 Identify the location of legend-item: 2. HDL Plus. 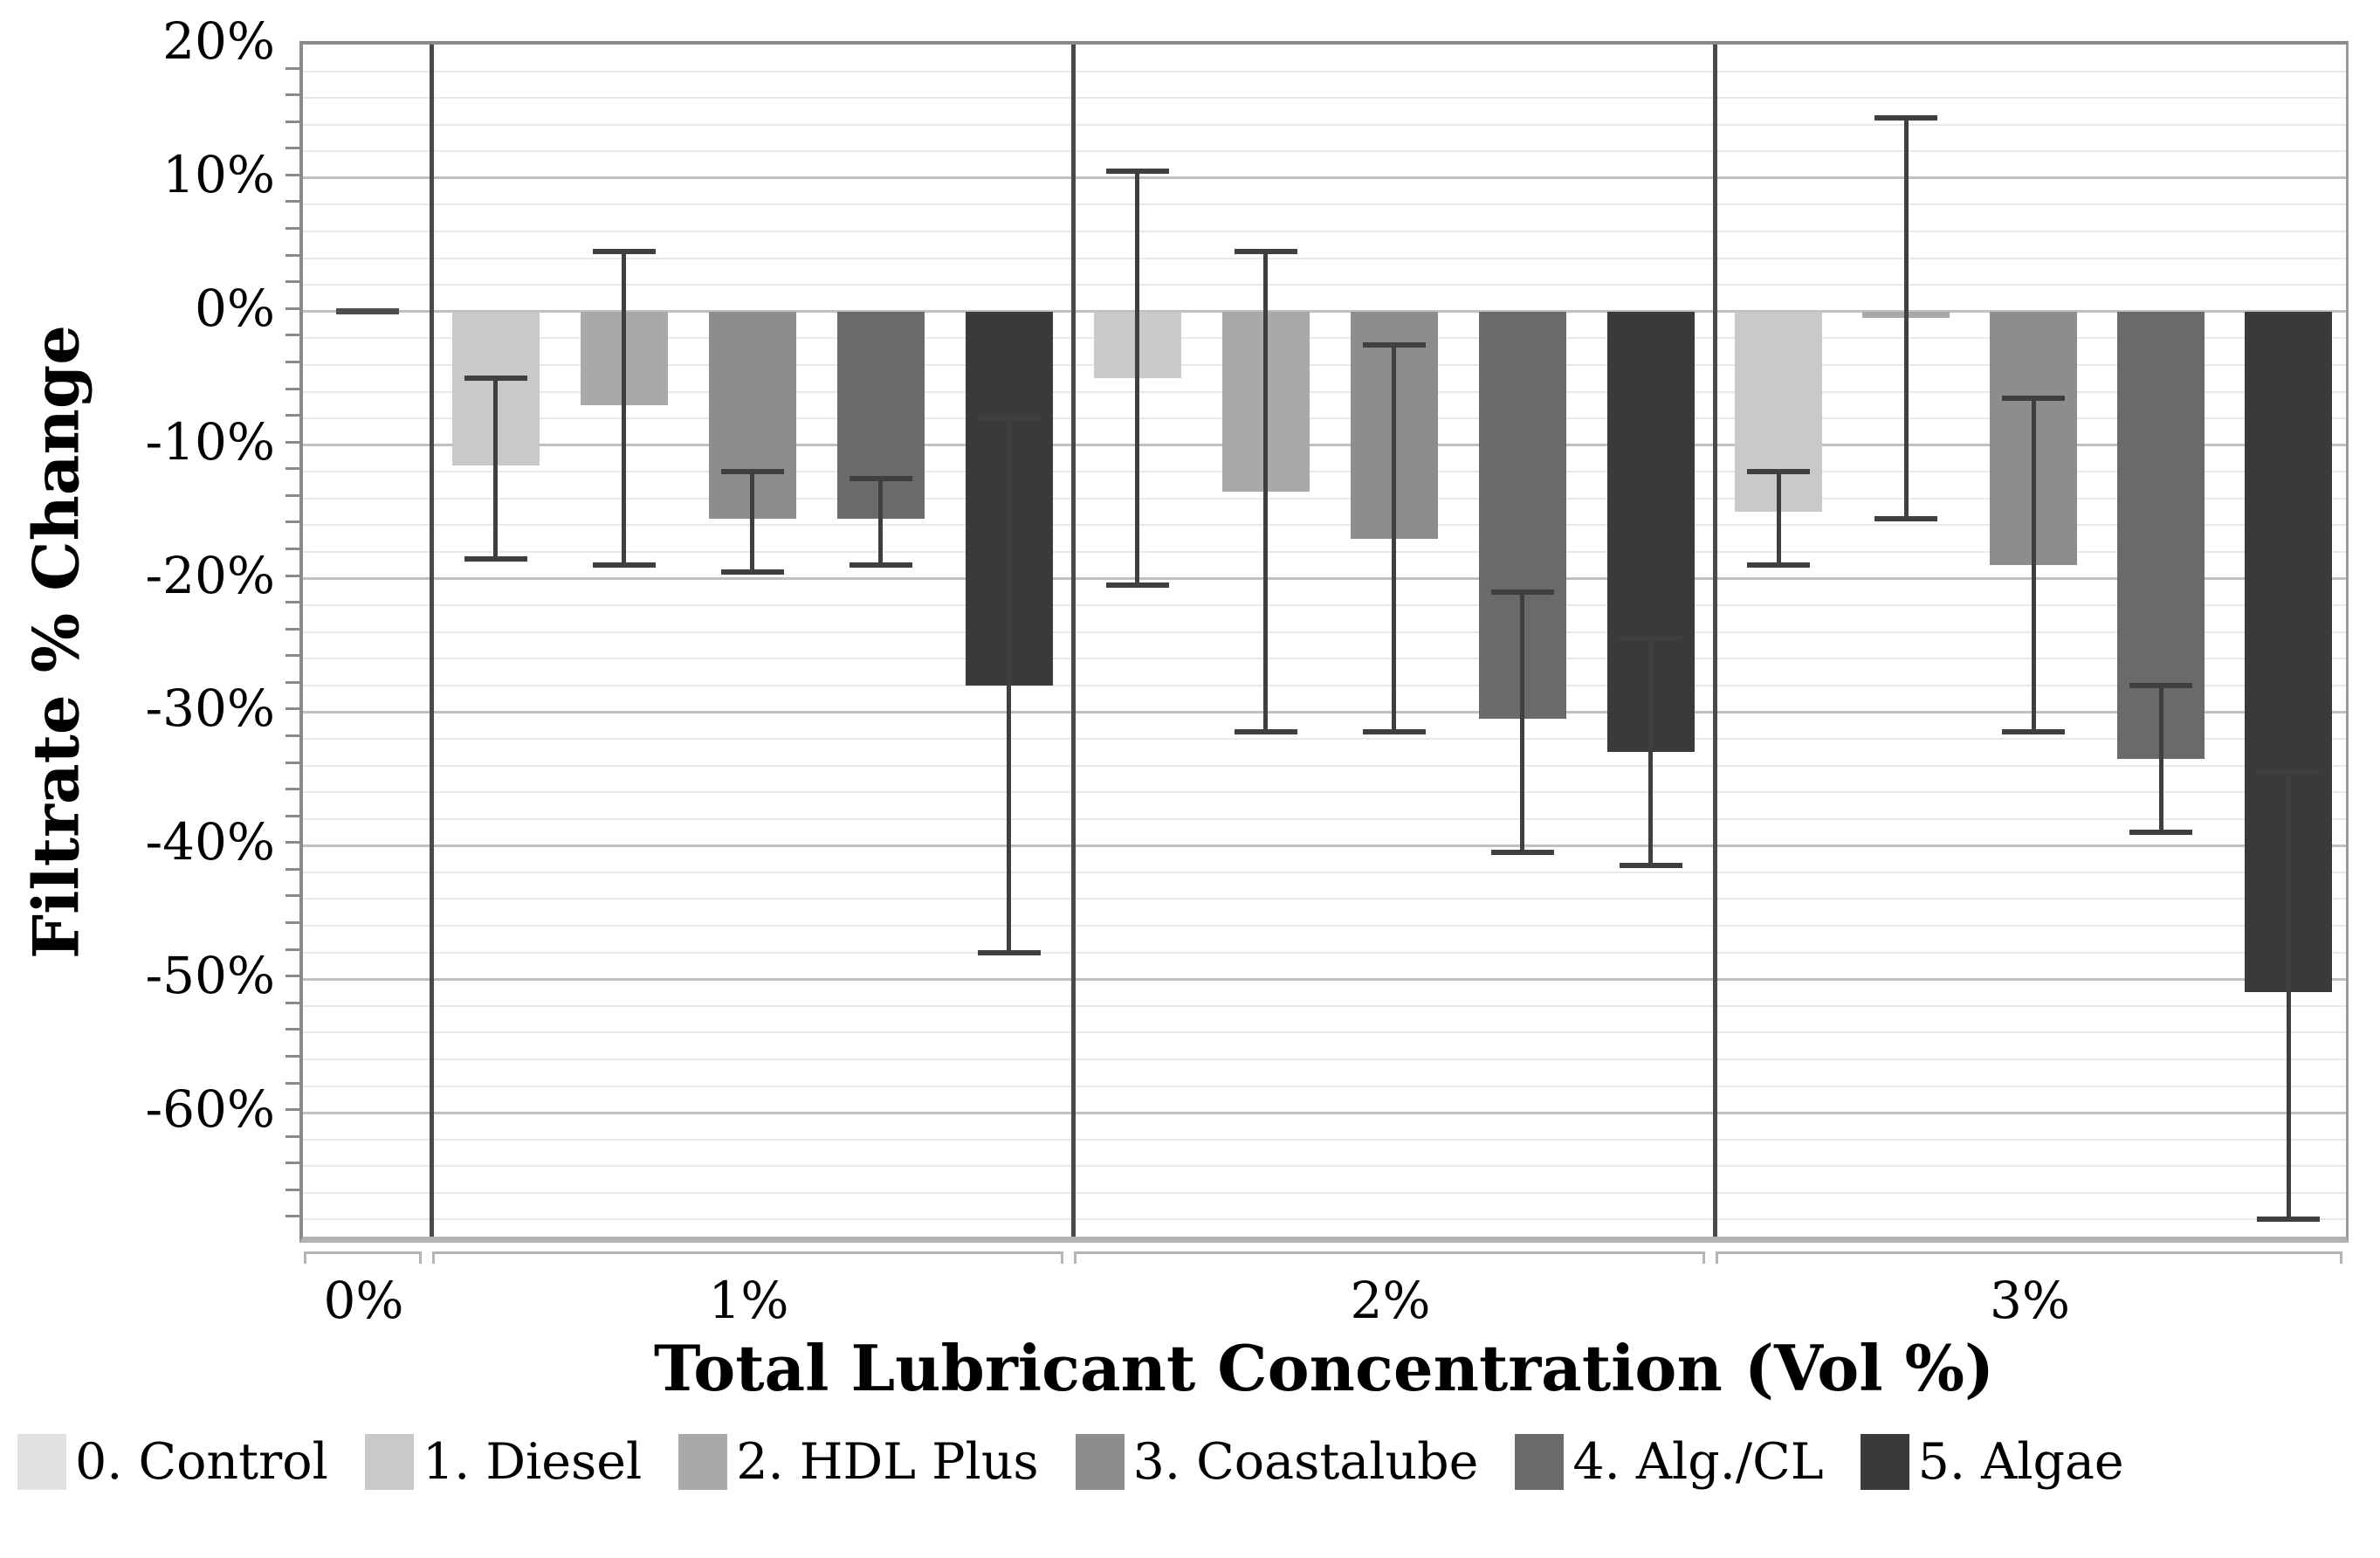
(858, 1462).